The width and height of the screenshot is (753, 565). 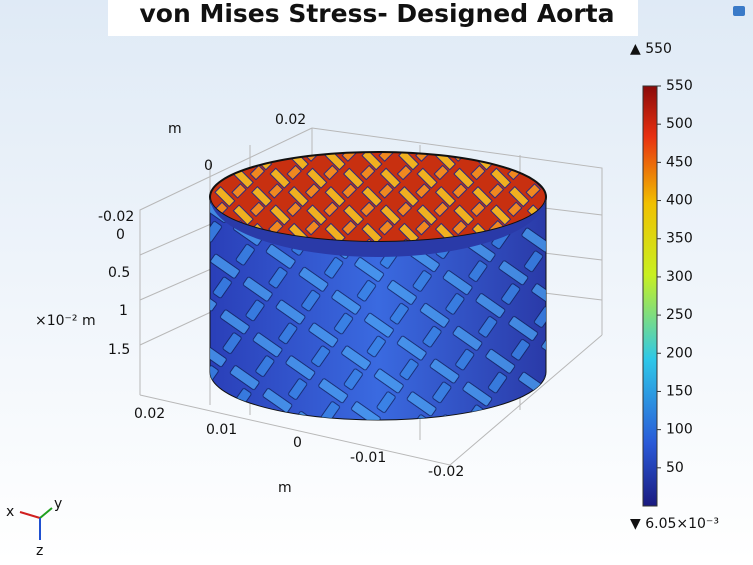 I want to click on colorbar, so click(x=650, y=296).